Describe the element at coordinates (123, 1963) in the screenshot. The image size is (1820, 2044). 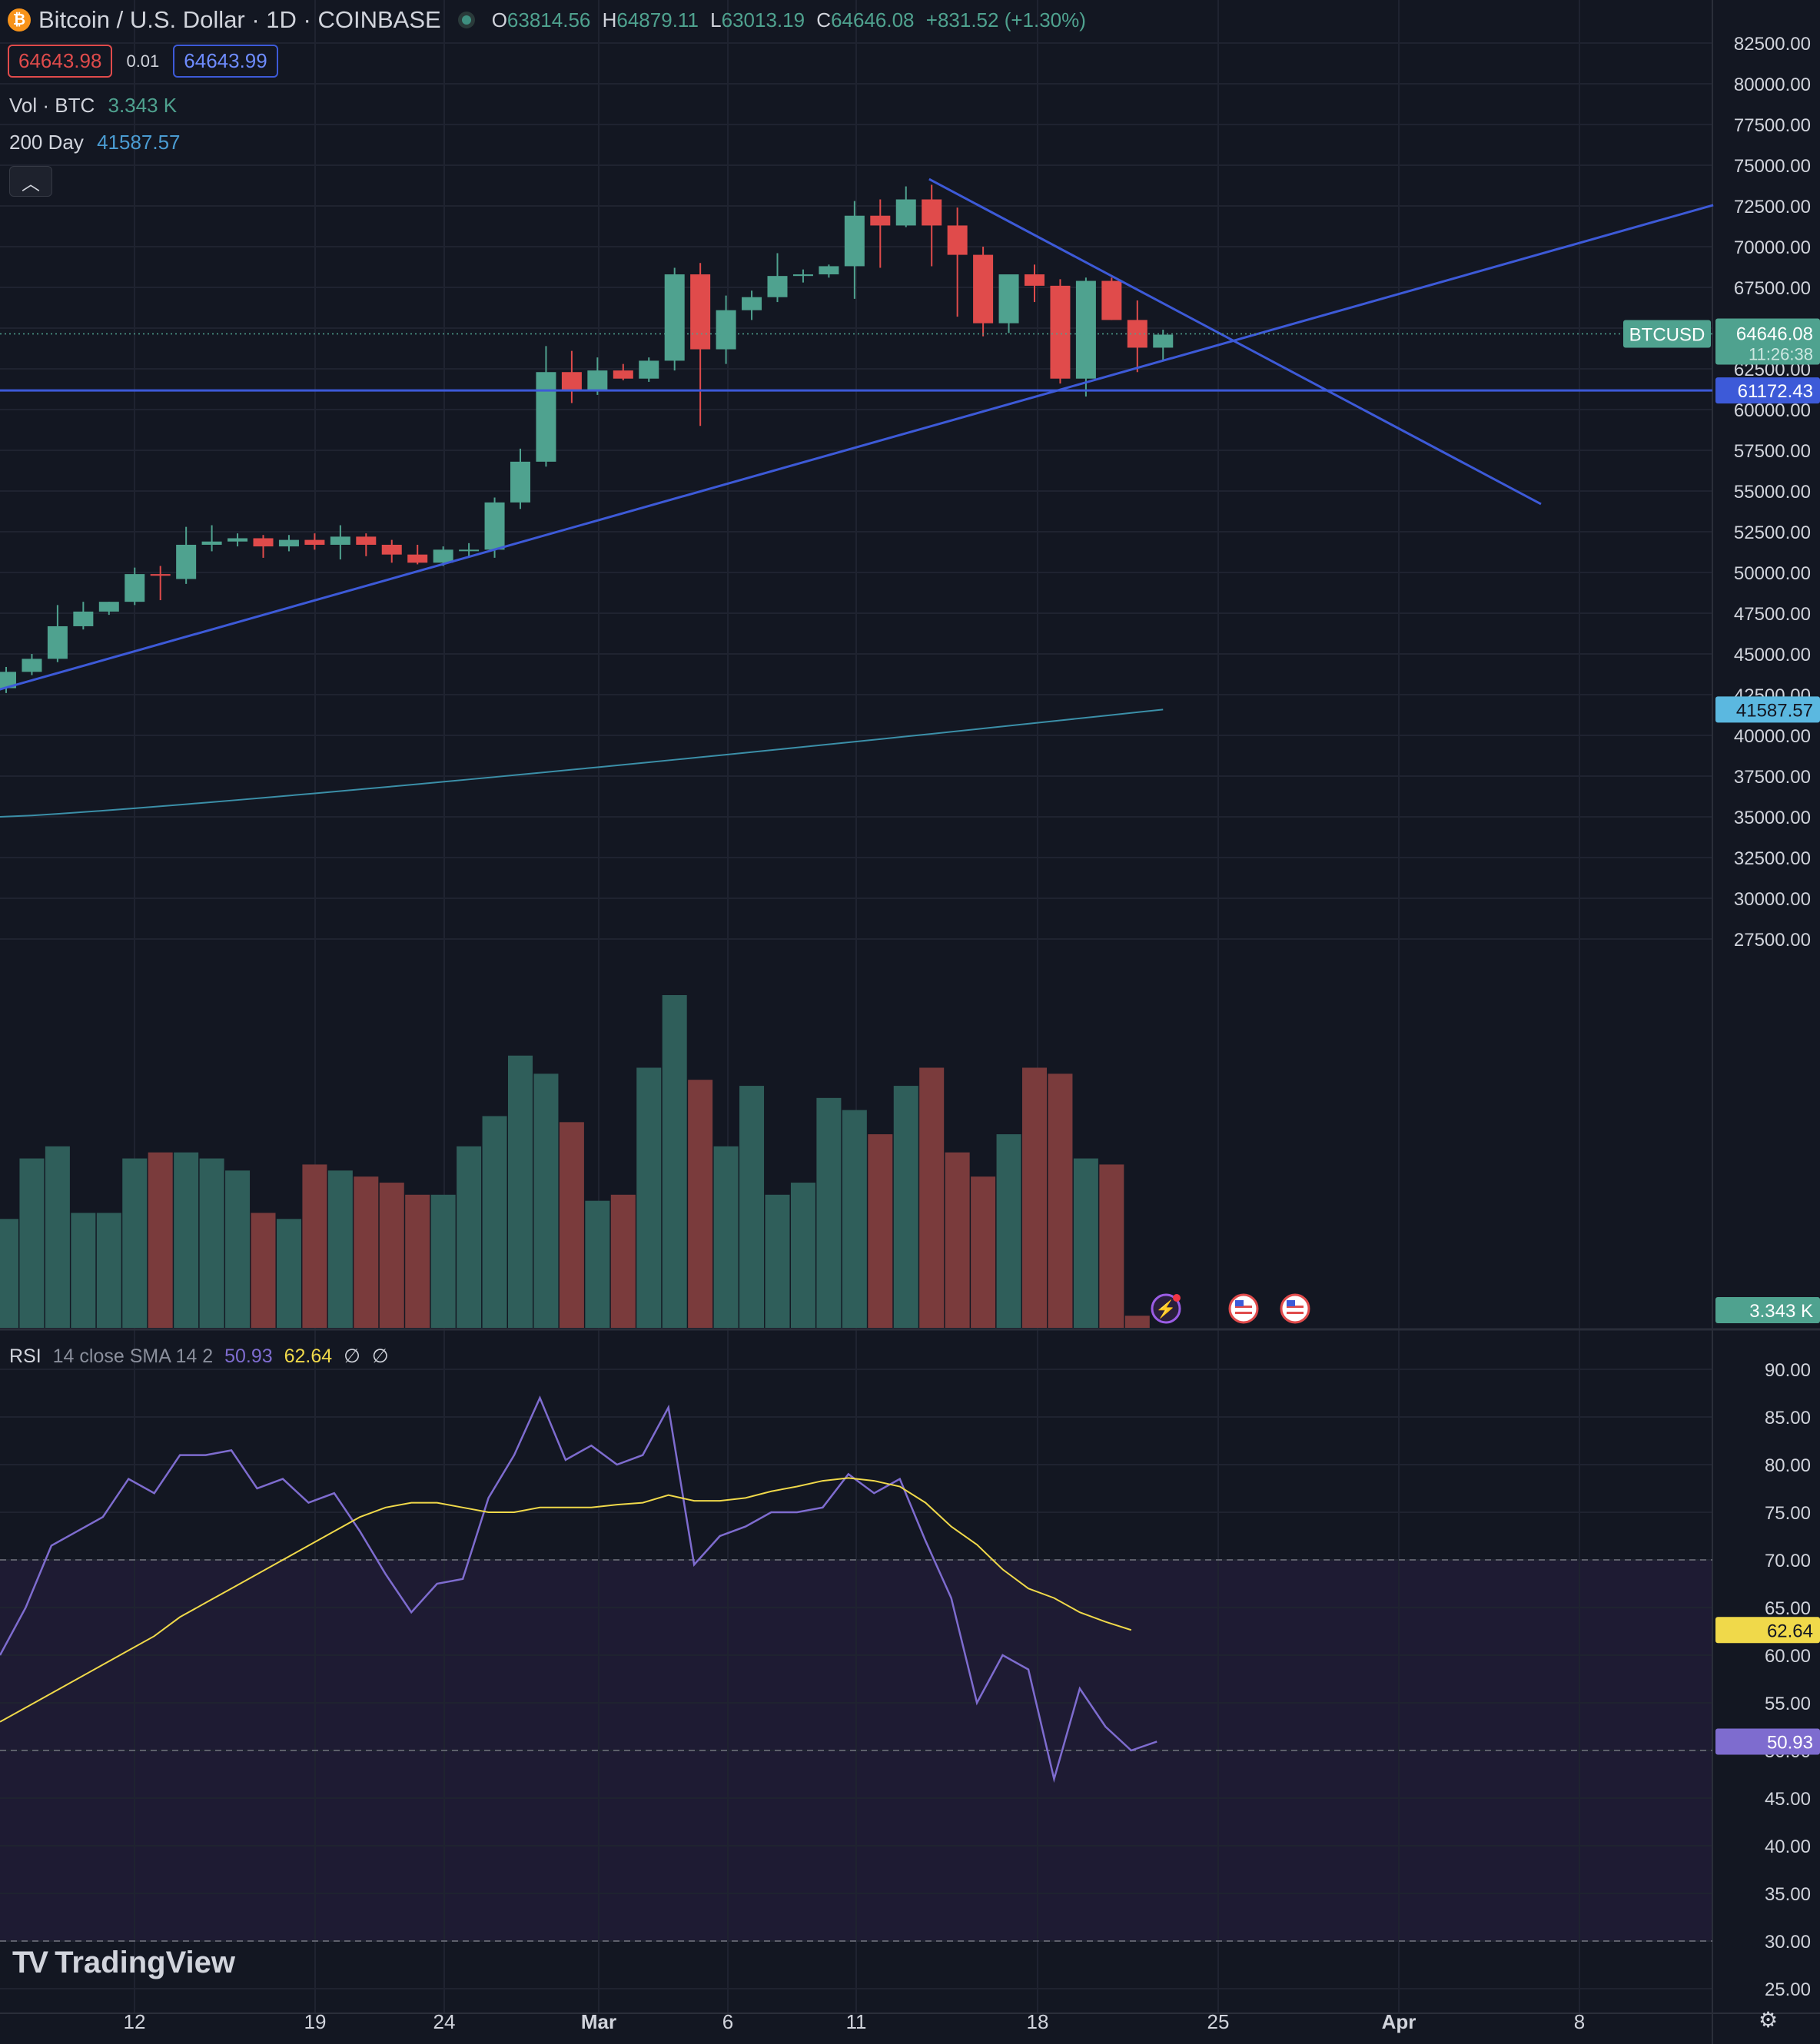
I see `tradingview-logo: TV TradingView` at that location.